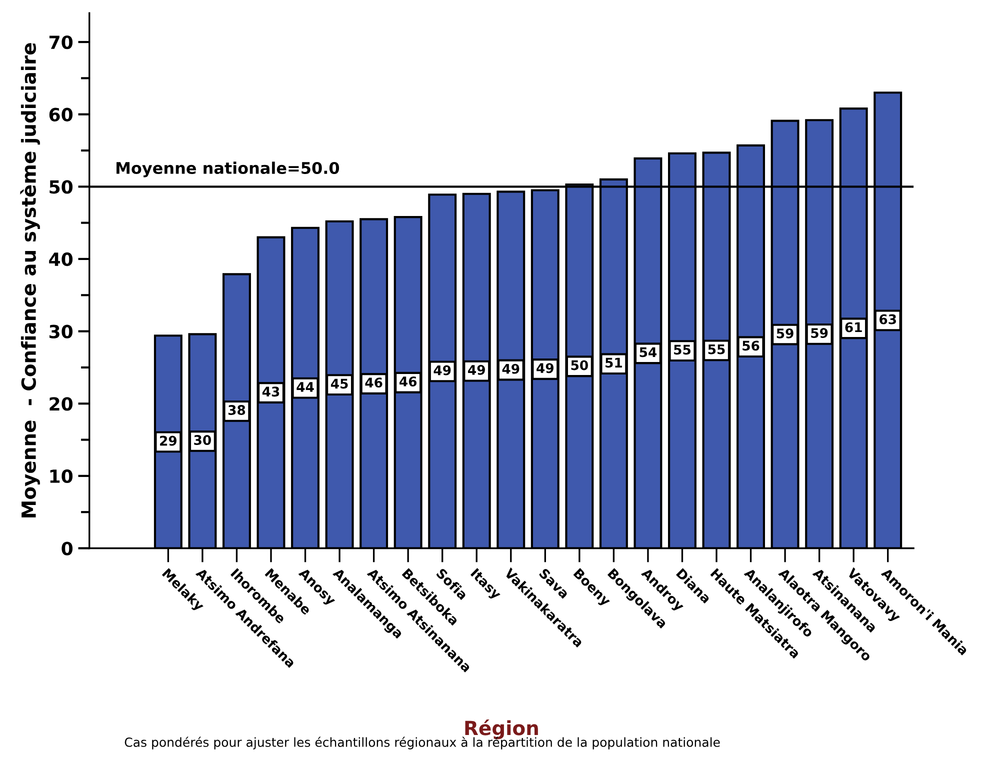 This screenshot has height=770, width=993. What do you see at coordinates (61, 476) in the screenshot?
I see `y-tick-label: 10` at bounding box center [61, 476].